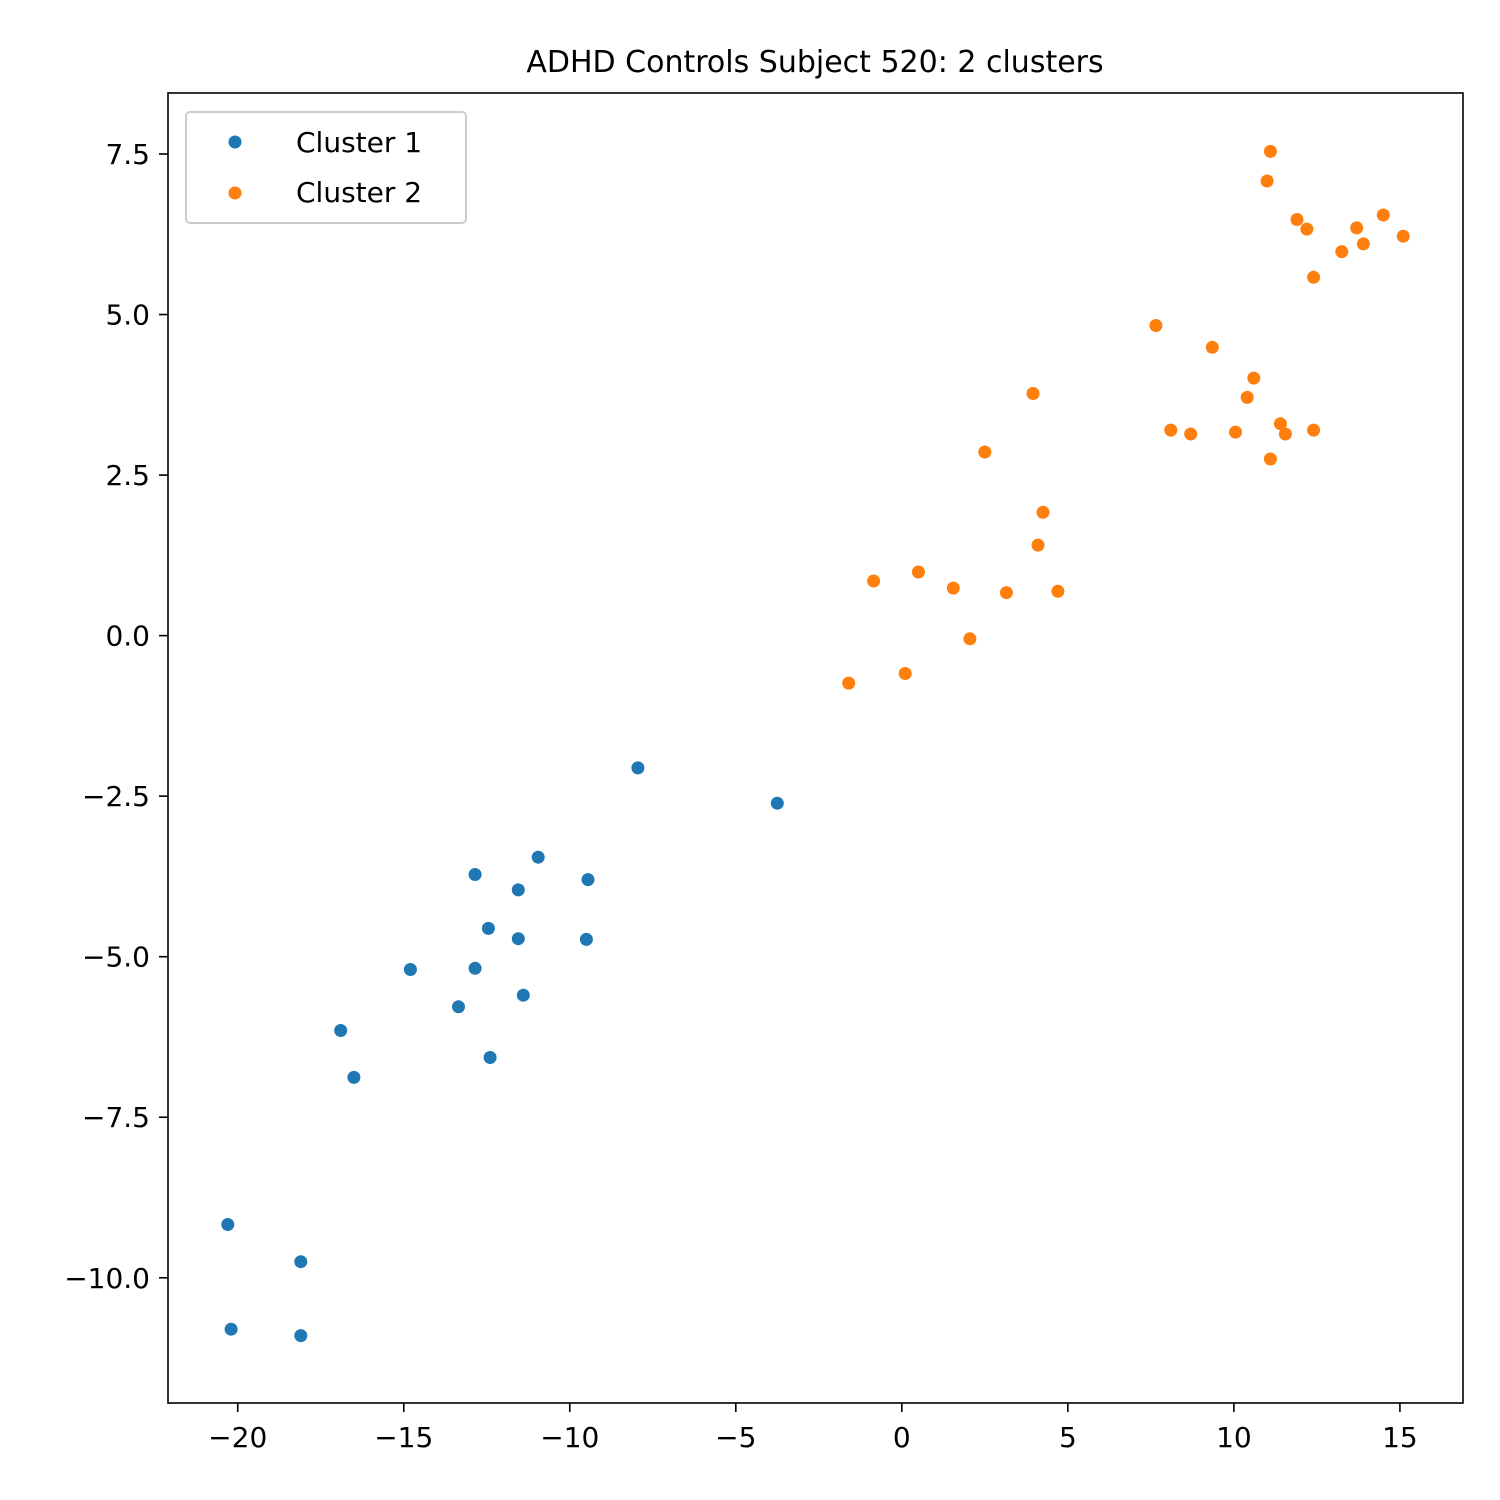 The height and width of the screenshot is (1500, 1500). I want to click on y-tick-label: −5.0, so click(116, 957).